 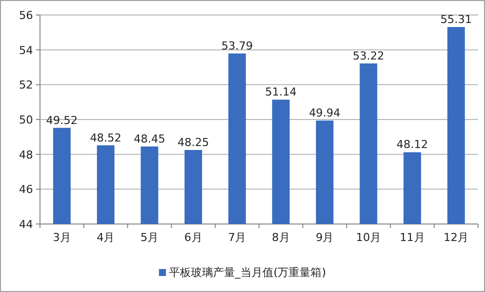 I want to click on x-tick-label: 4月, so click(x=105, y=237).